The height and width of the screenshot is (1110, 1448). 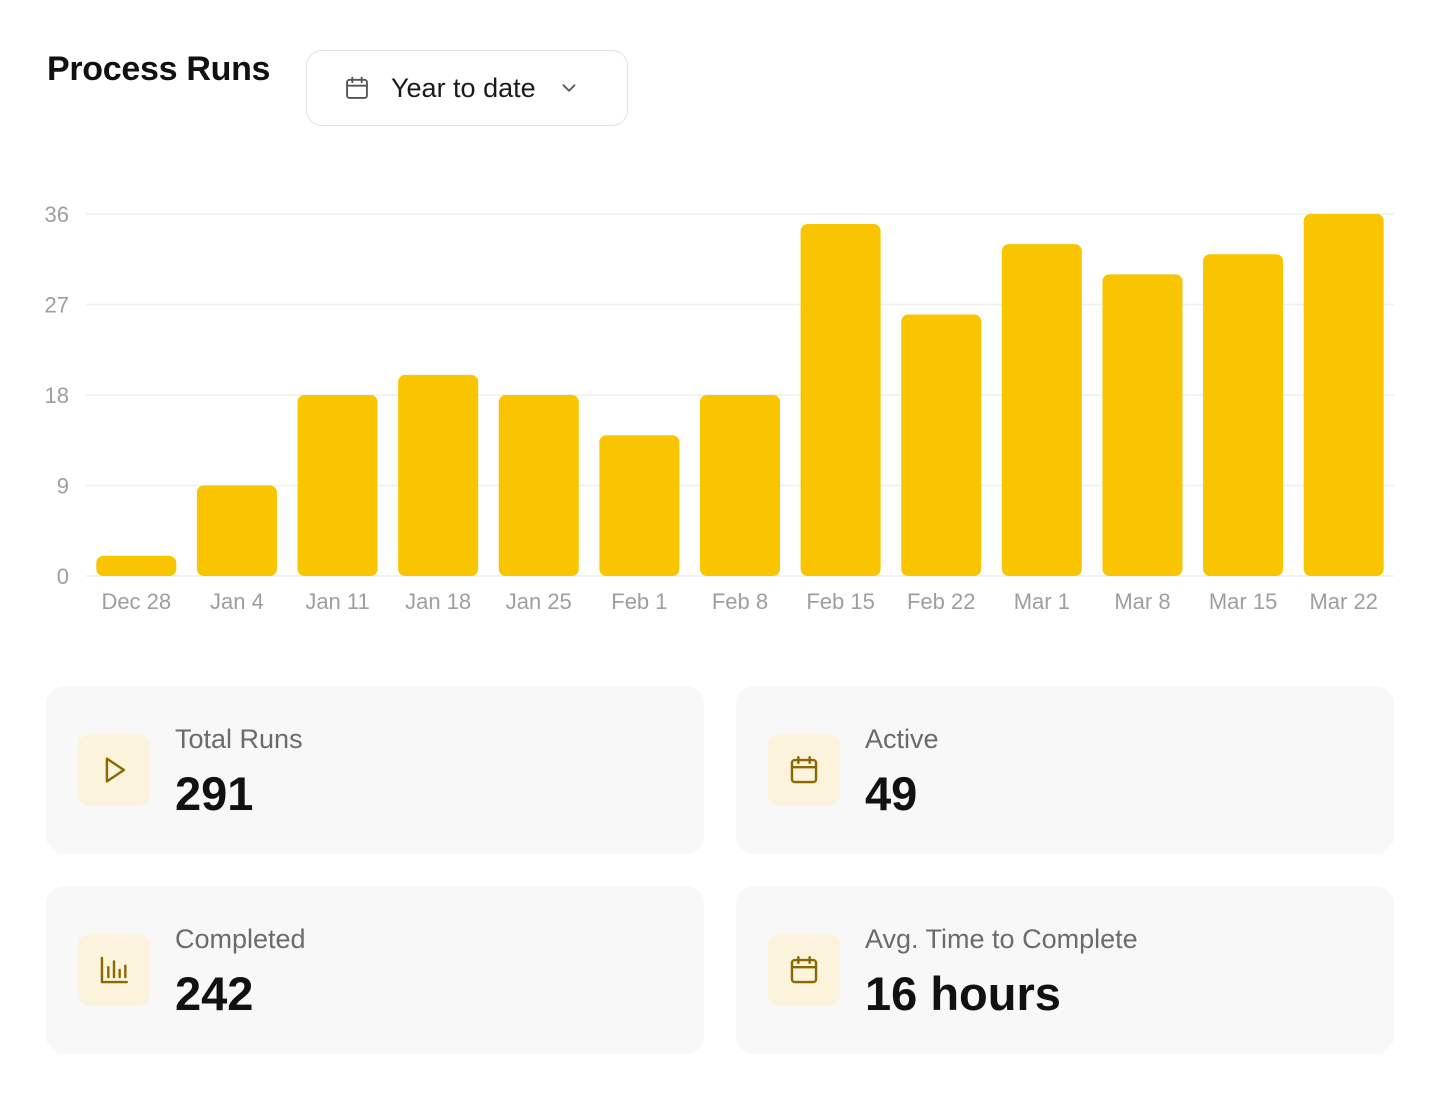 What do you see at coordinates (539, 601) in the screenshot?
I see `x-tick-label: Jan 25` at bounding box center [539, 601].